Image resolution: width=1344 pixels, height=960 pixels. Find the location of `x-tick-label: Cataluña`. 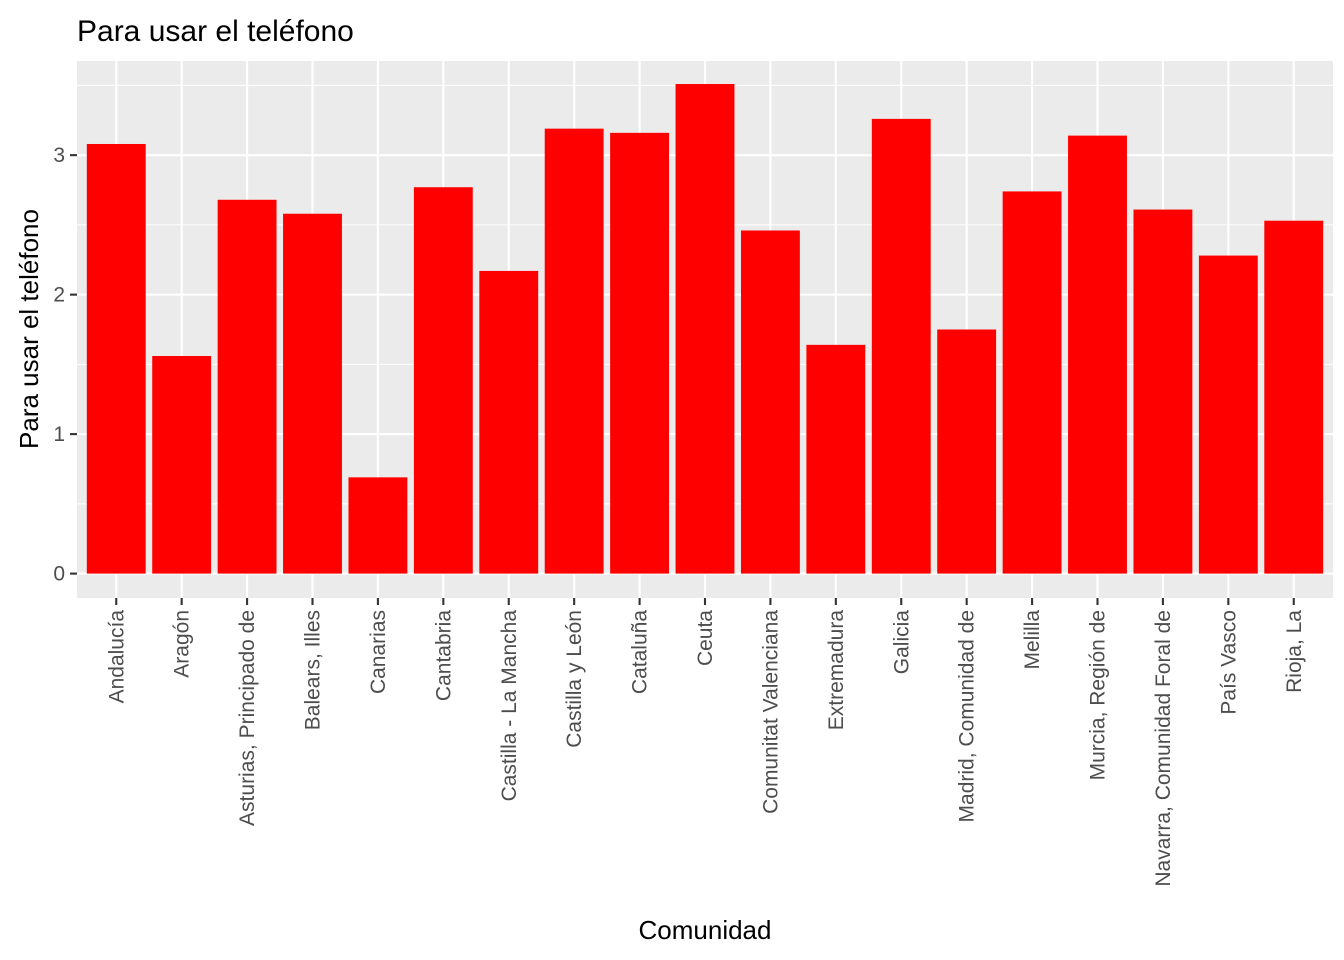

x-tick-label: Cataluña is located at coordinates (640, 652).